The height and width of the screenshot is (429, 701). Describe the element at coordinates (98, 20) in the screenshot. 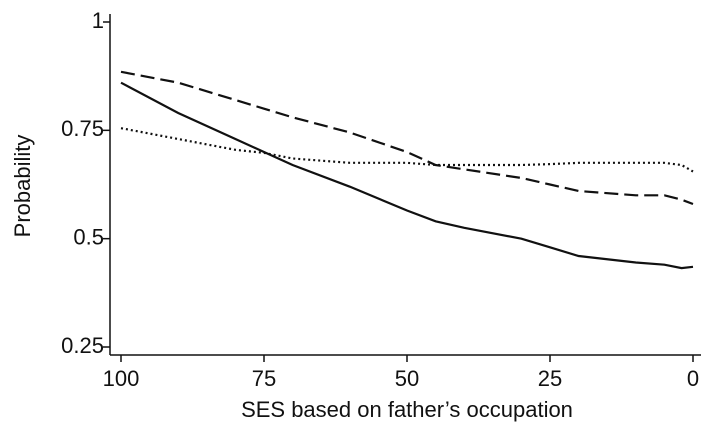

I see `y-tick-label: 1` at that location.